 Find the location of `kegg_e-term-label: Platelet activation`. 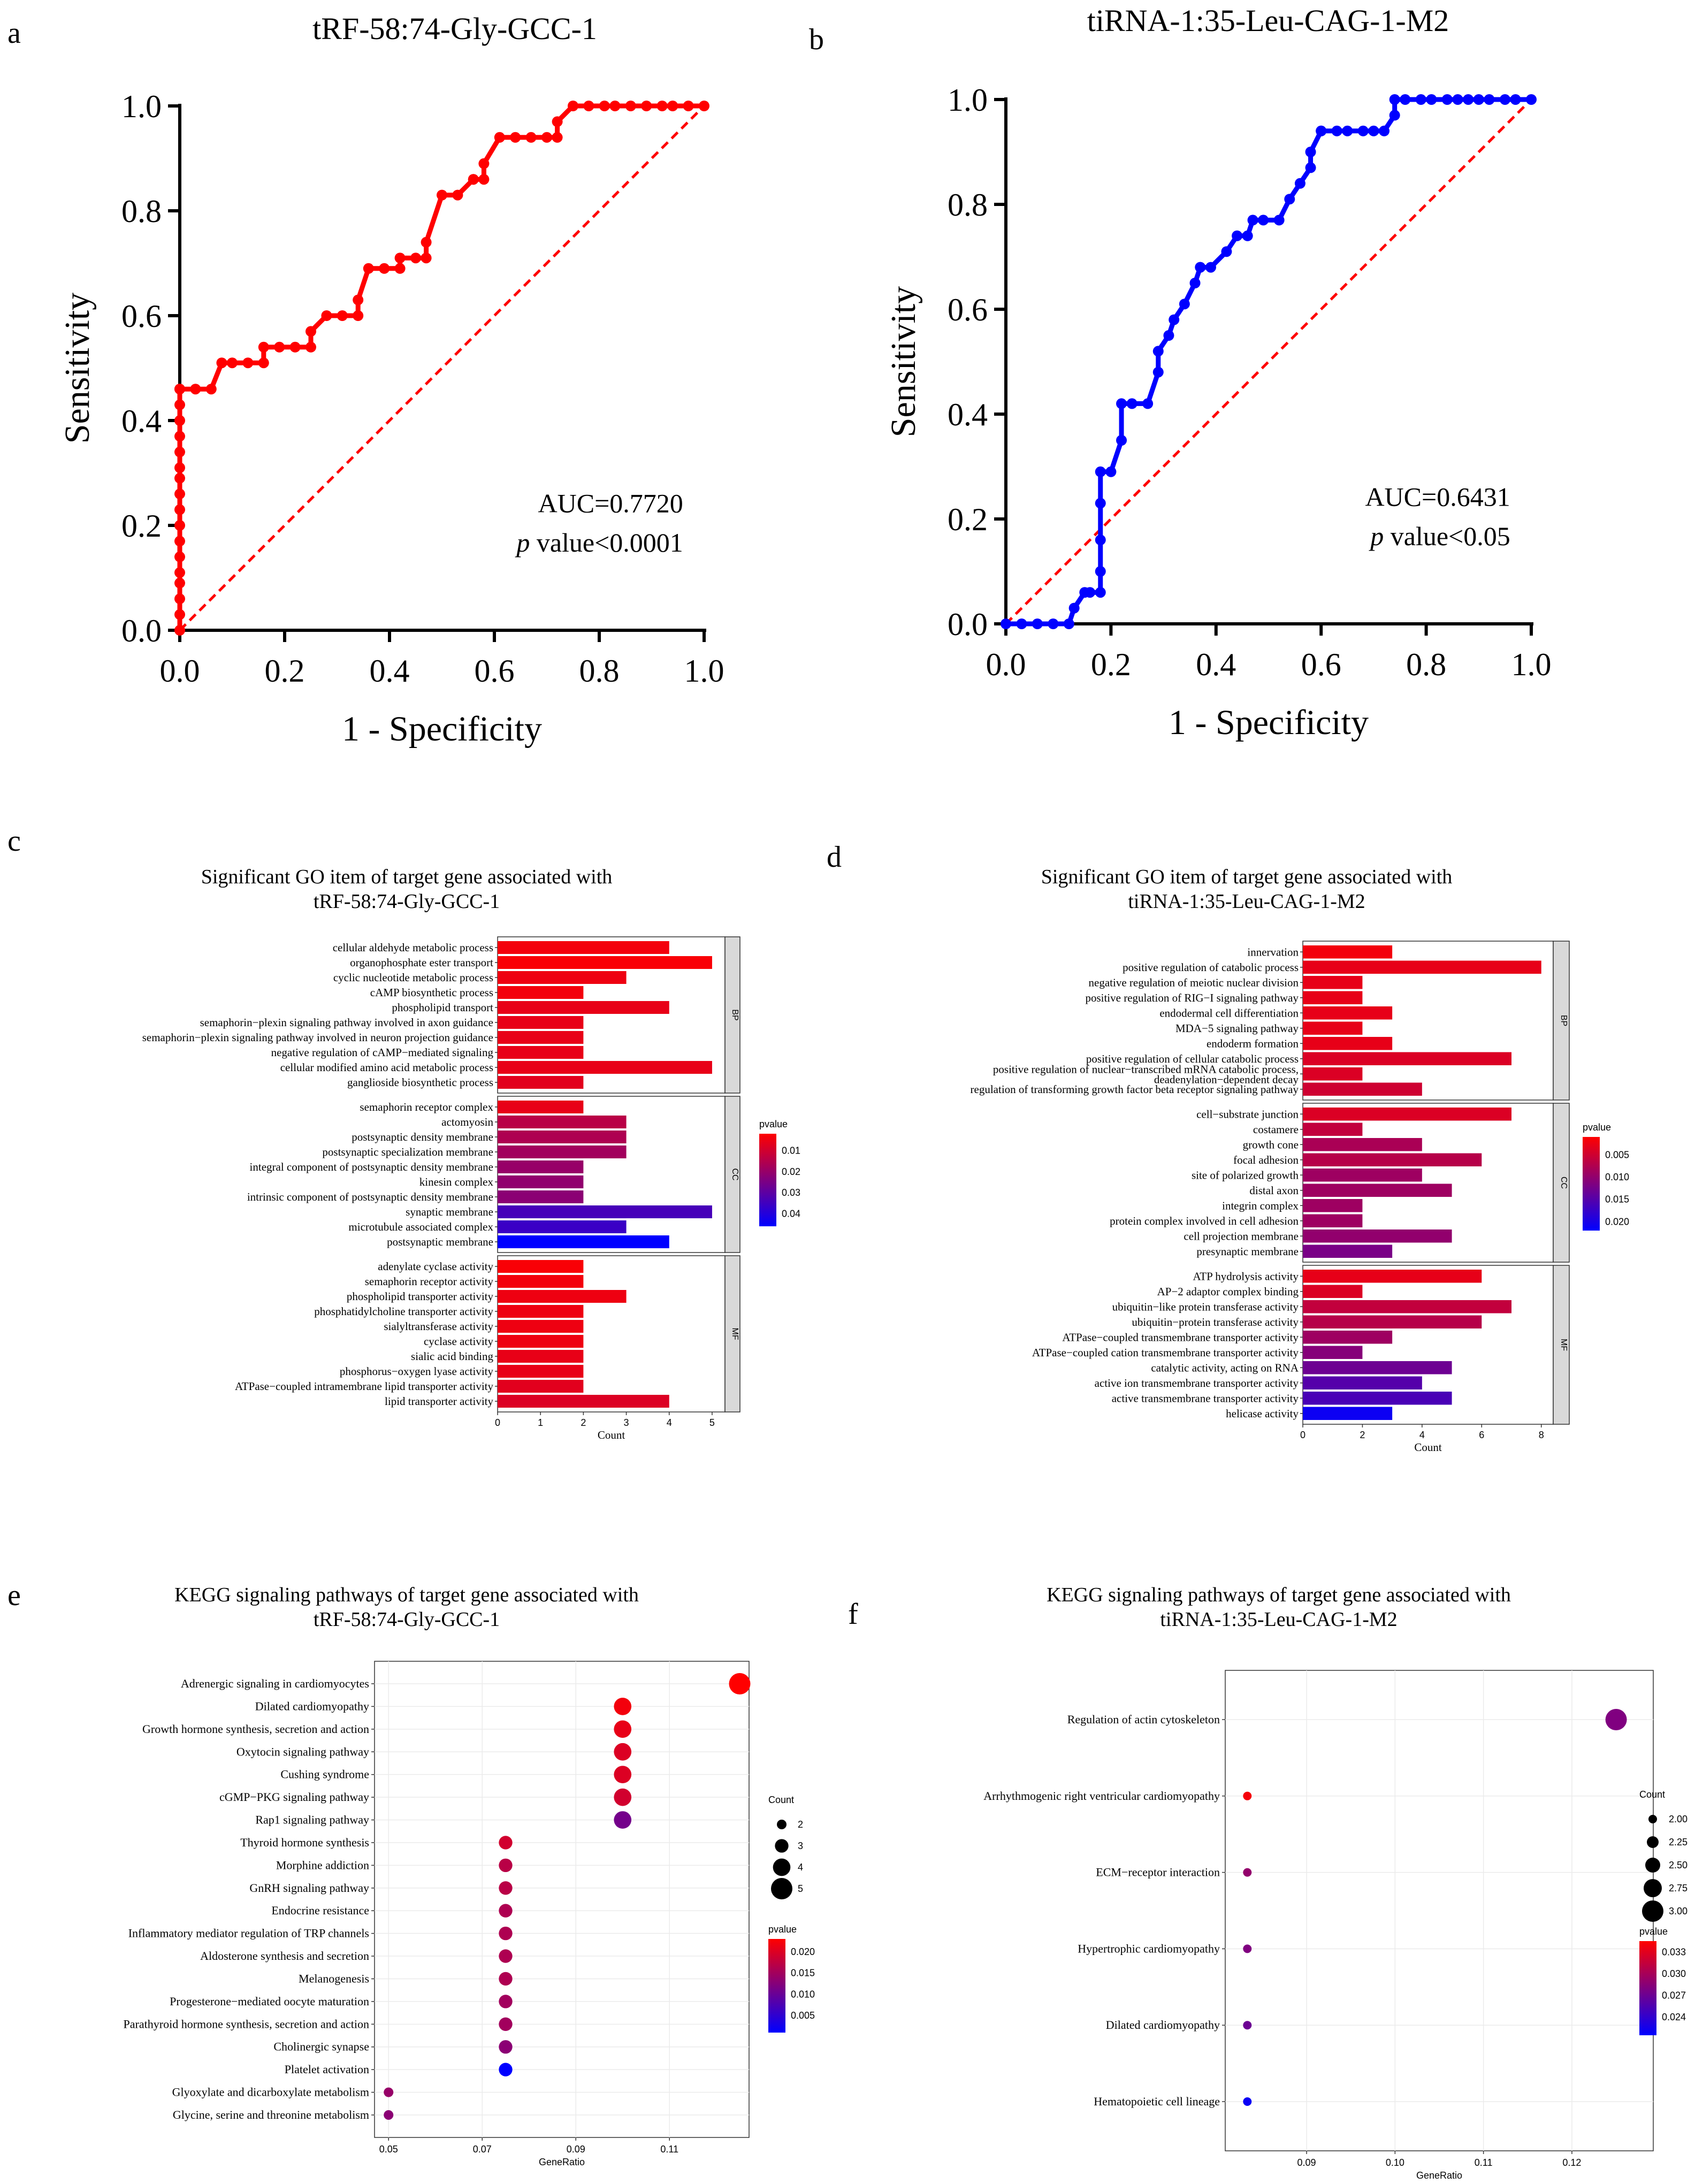

kegg_e-term-label: Platelet activation is located at coordinates (327, 2069).